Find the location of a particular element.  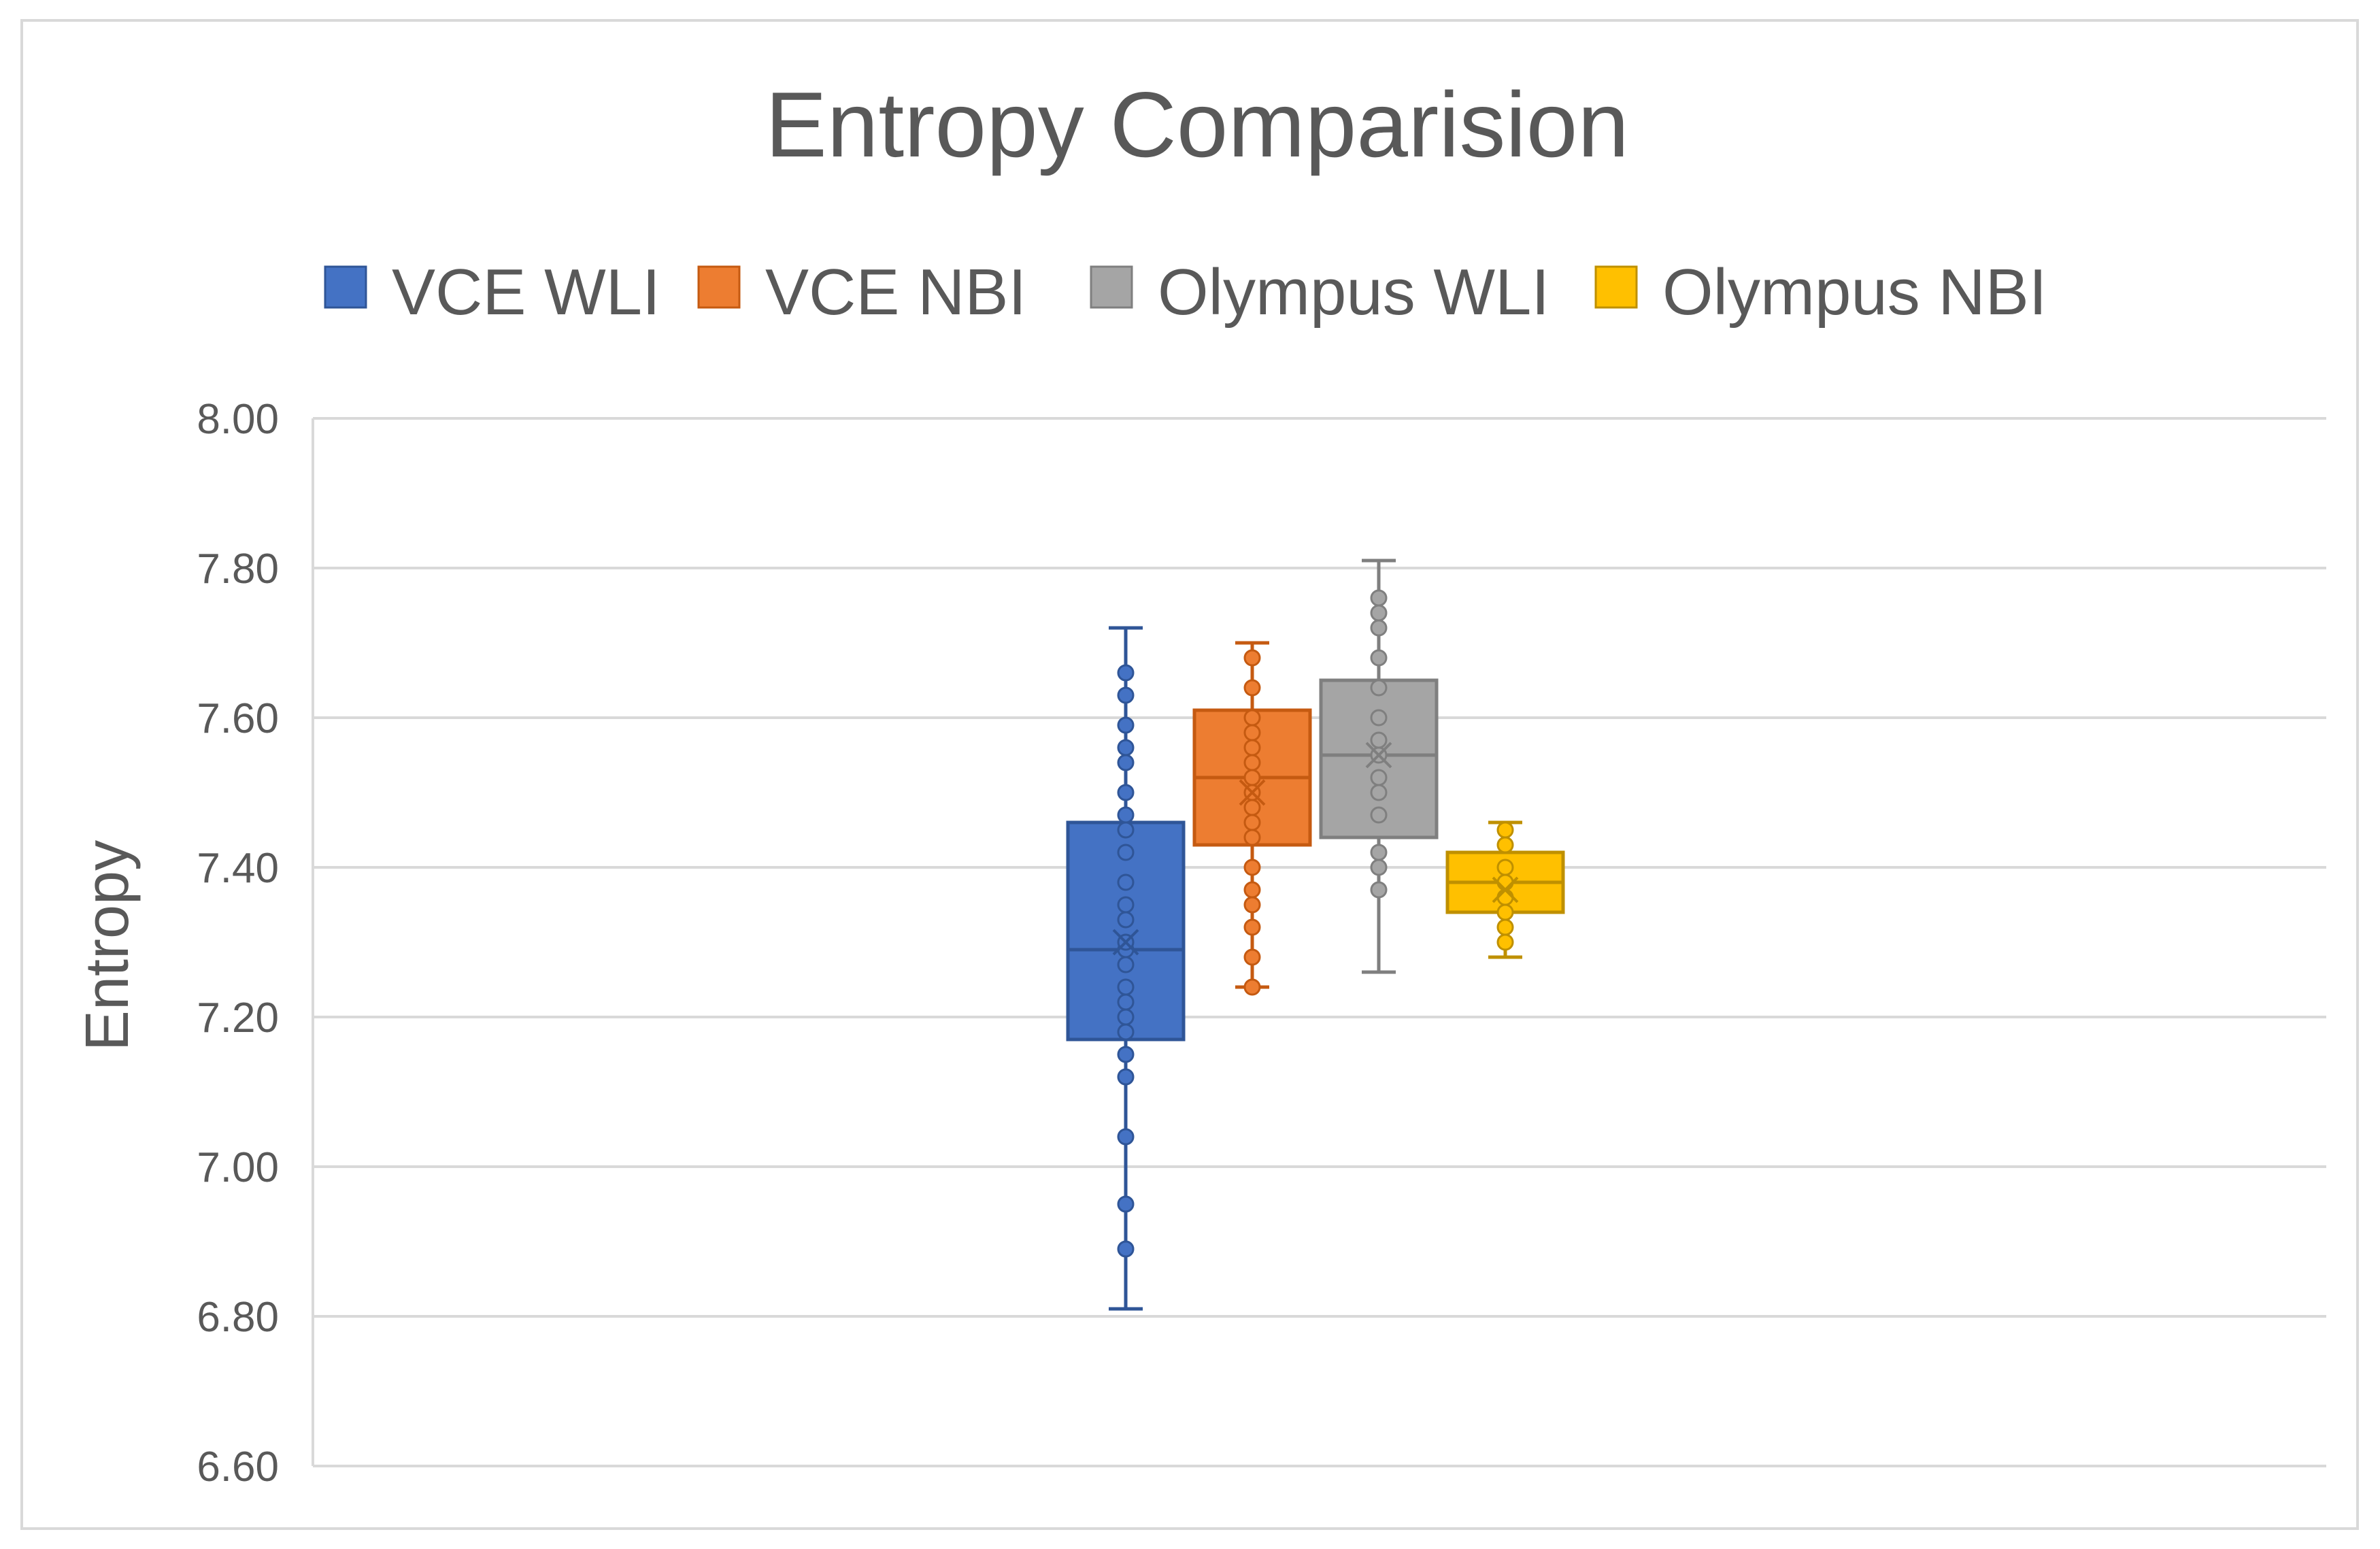

y-tick-label: 7.80 is located at coordinates (238, 569).